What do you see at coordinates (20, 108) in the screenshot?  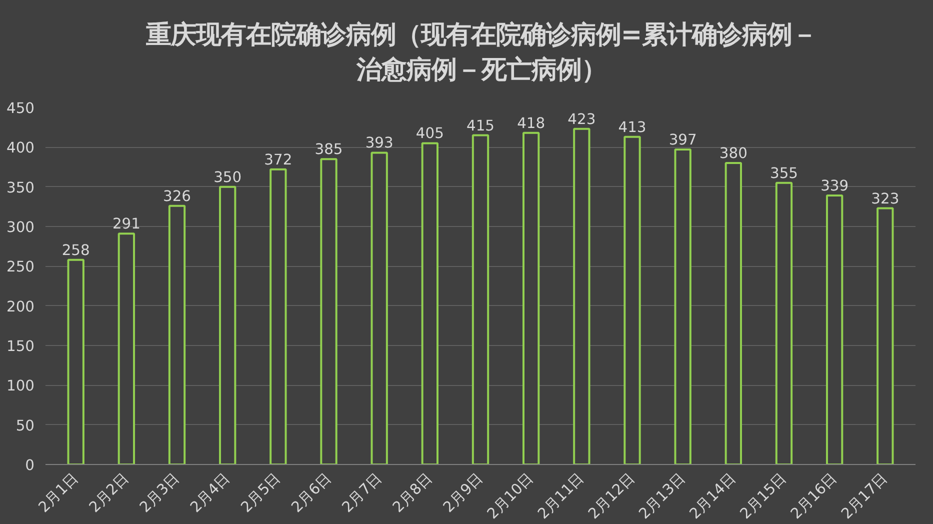 I see `y-tick-label: 450` at bounding box center [20, 108].